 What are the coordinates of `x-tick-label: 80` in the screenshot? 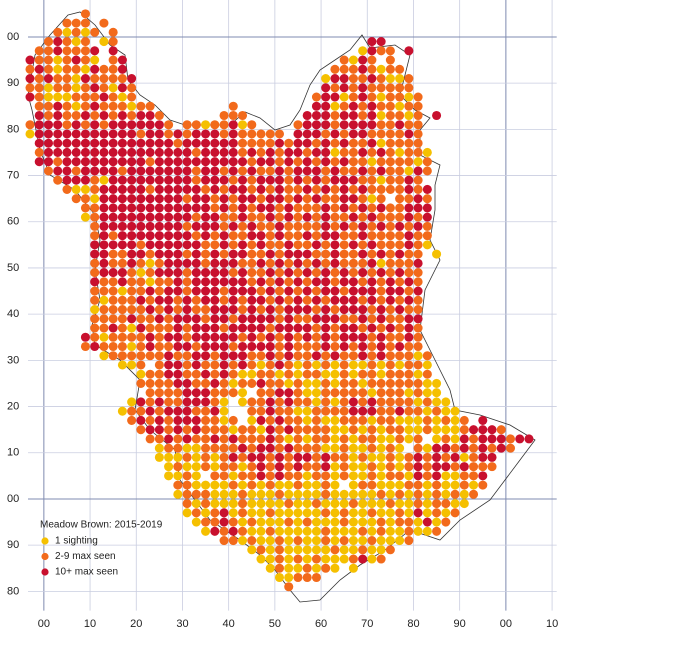 It's located at (413, 624).